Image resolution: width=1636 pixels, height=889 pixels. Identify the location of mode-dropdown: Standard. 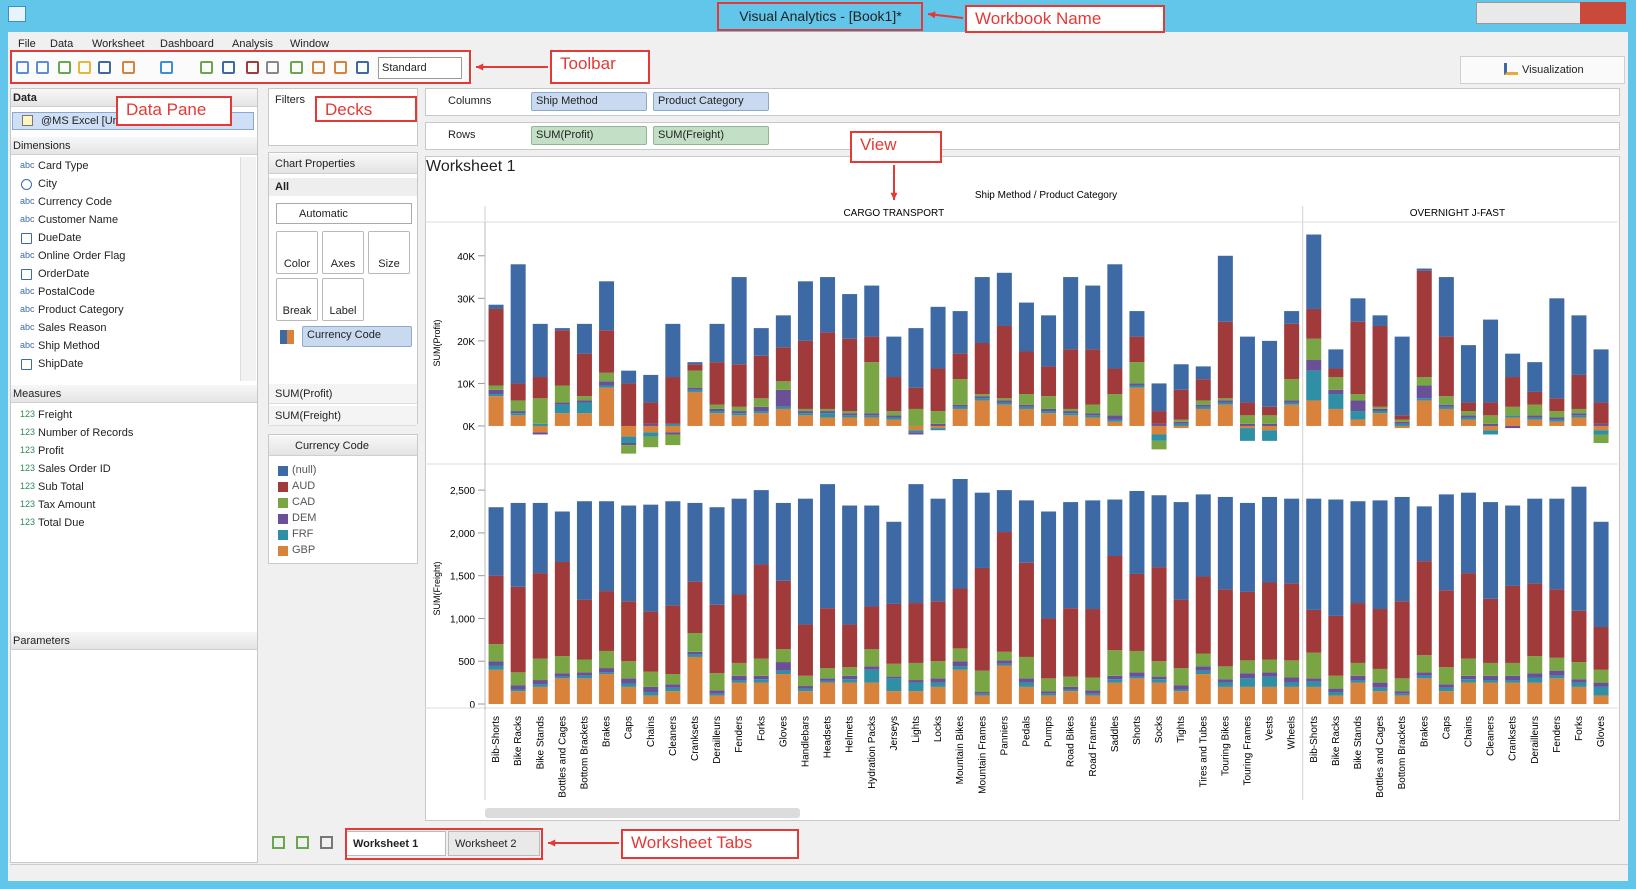
(420, 68).